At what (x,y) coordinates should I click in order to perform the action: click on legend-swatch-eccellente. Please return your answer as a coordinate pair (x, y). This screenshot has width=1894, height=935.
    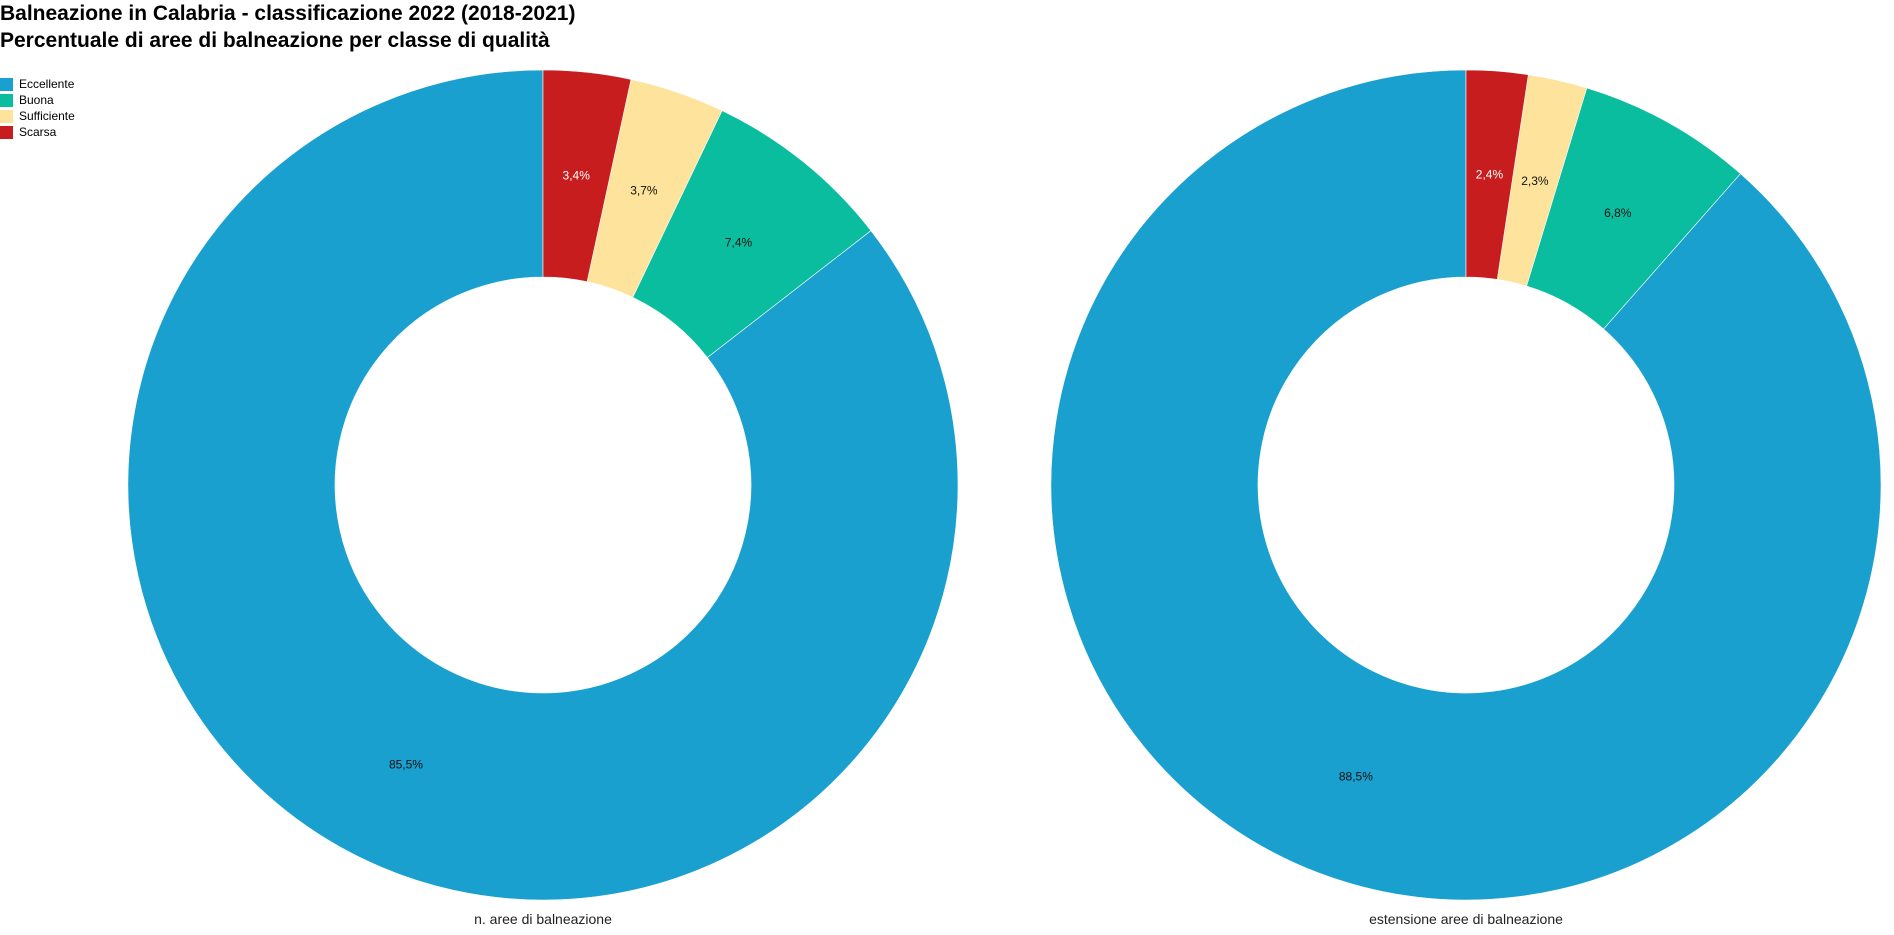
    Looking at the image, I should click on (6, 84).